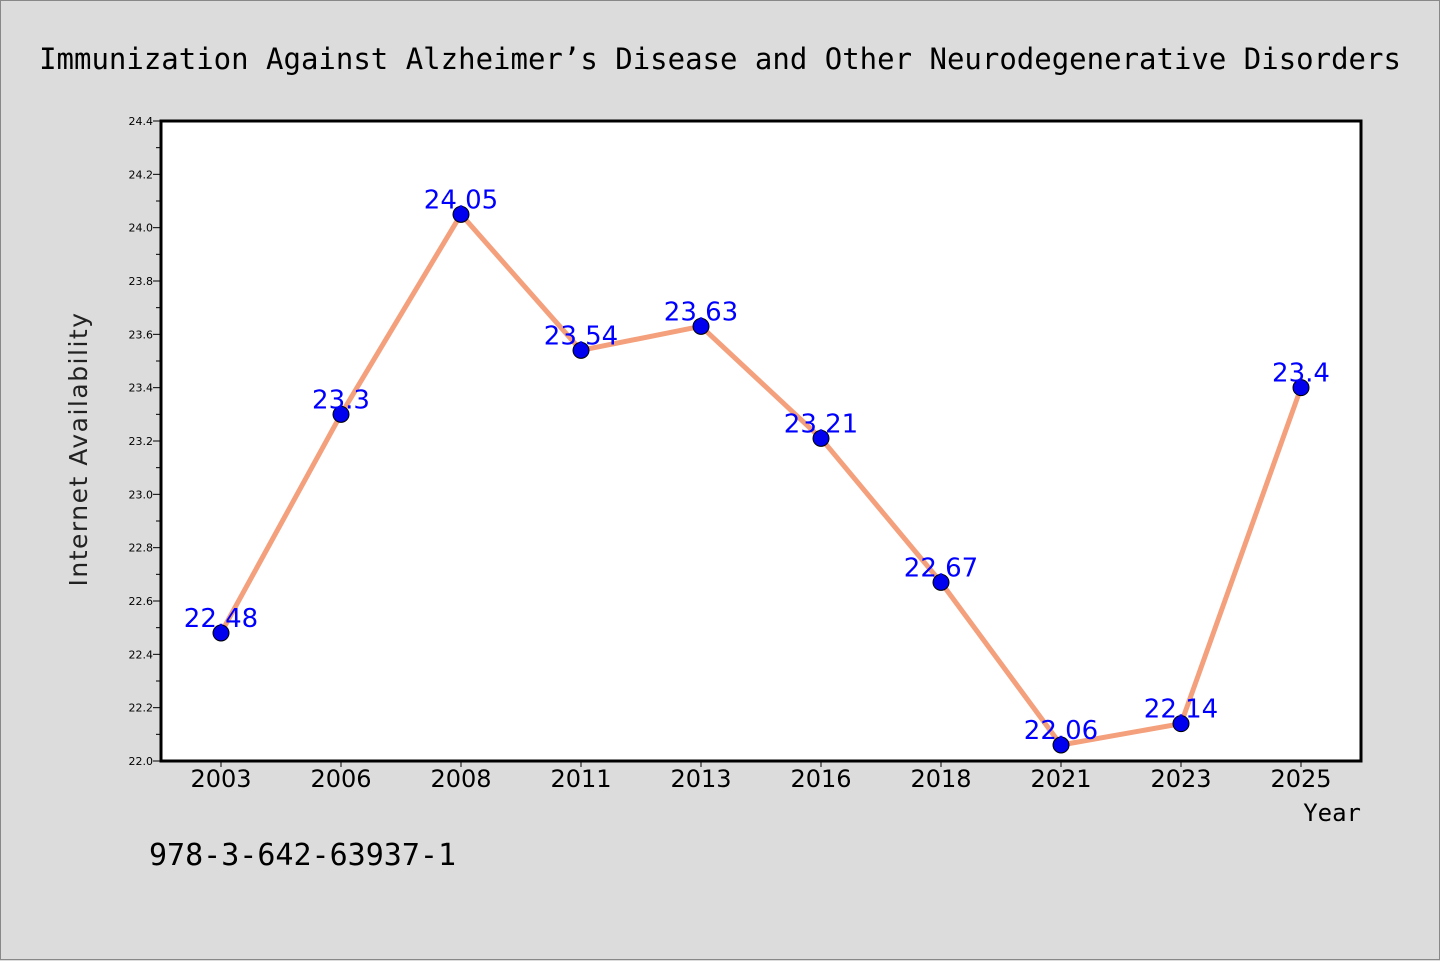 The image size is (1440, 961). I want to click on y-tick-label: 22.2, so click(141, 708).